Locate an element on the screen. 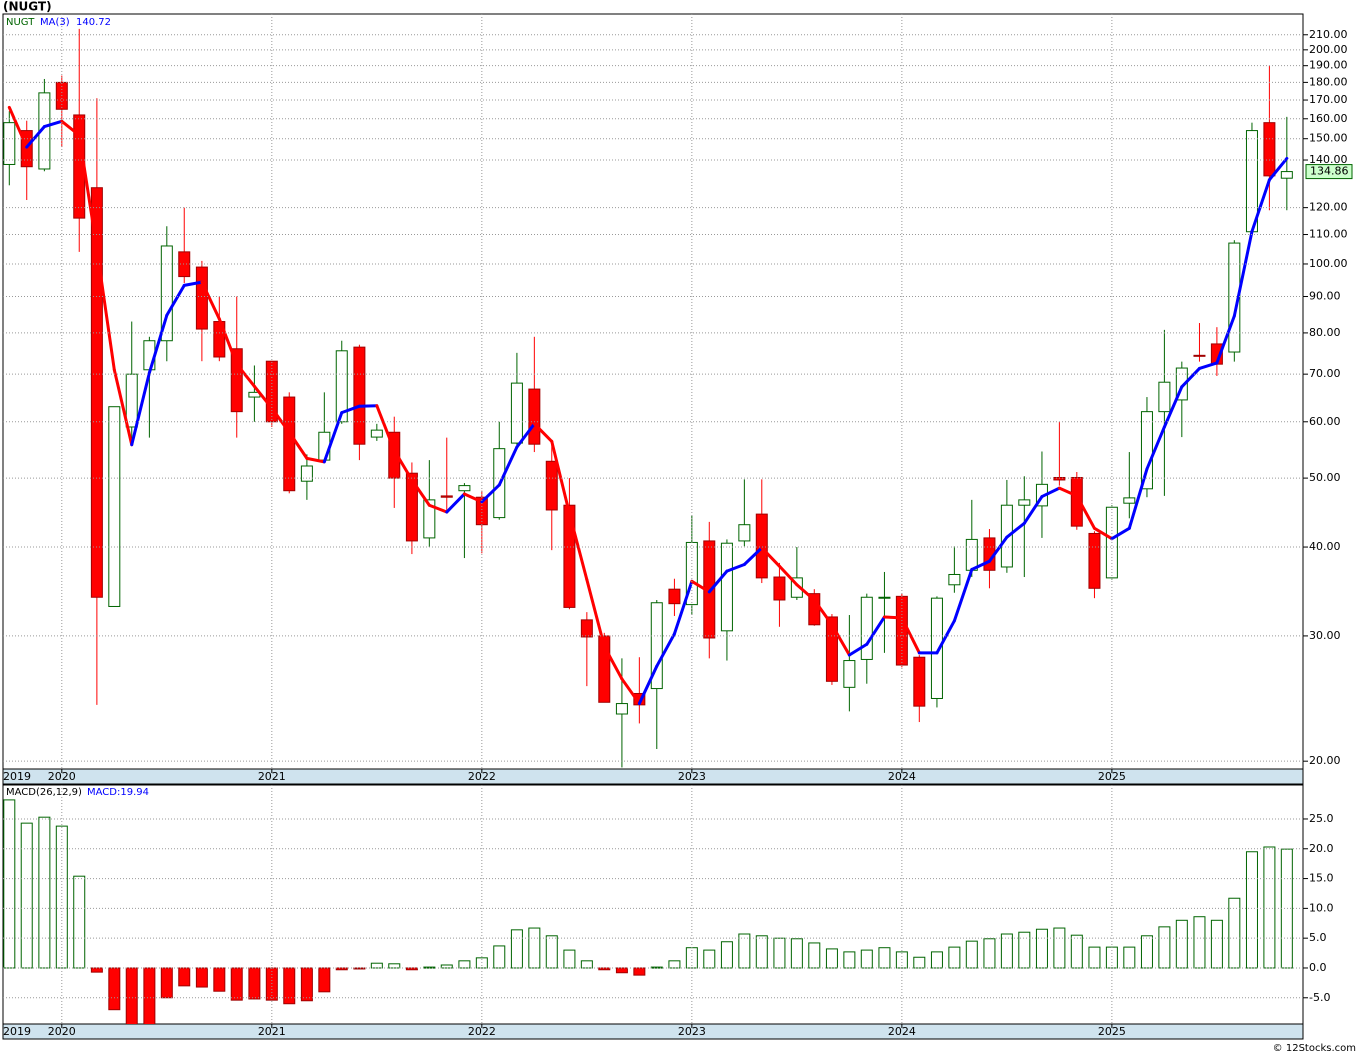  x-tick-label: 2022 is located at coordinates (482, 776).